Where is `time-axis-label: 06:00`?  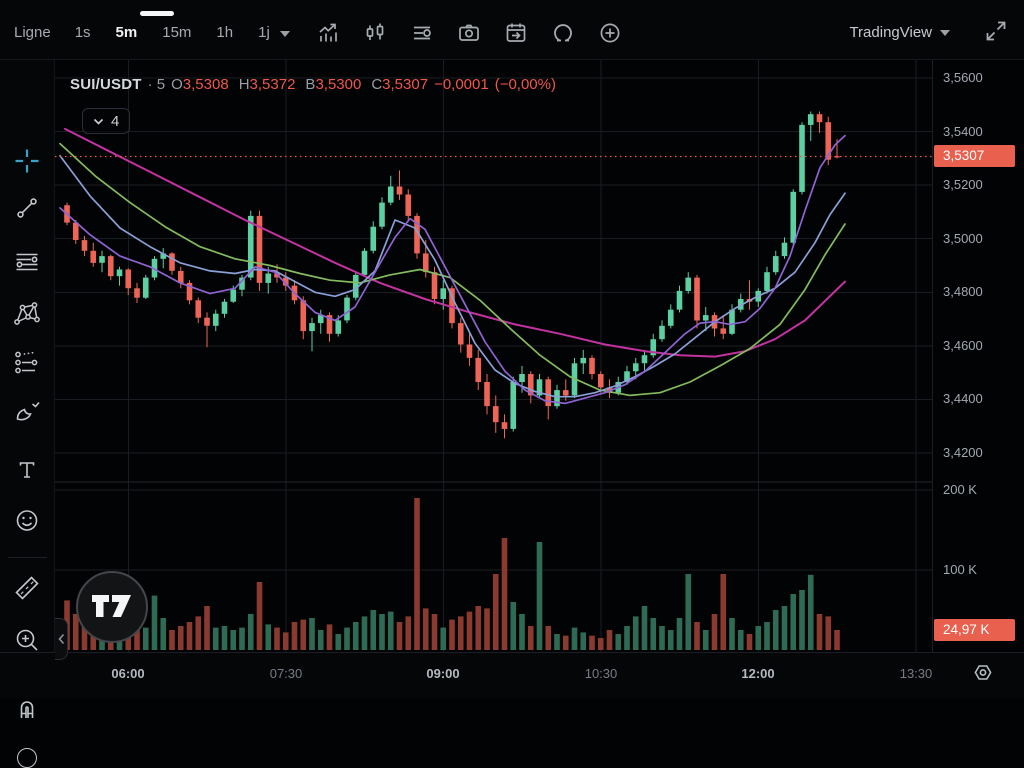 time-axis-label: 06:00 is located at coordinates (128, 673).